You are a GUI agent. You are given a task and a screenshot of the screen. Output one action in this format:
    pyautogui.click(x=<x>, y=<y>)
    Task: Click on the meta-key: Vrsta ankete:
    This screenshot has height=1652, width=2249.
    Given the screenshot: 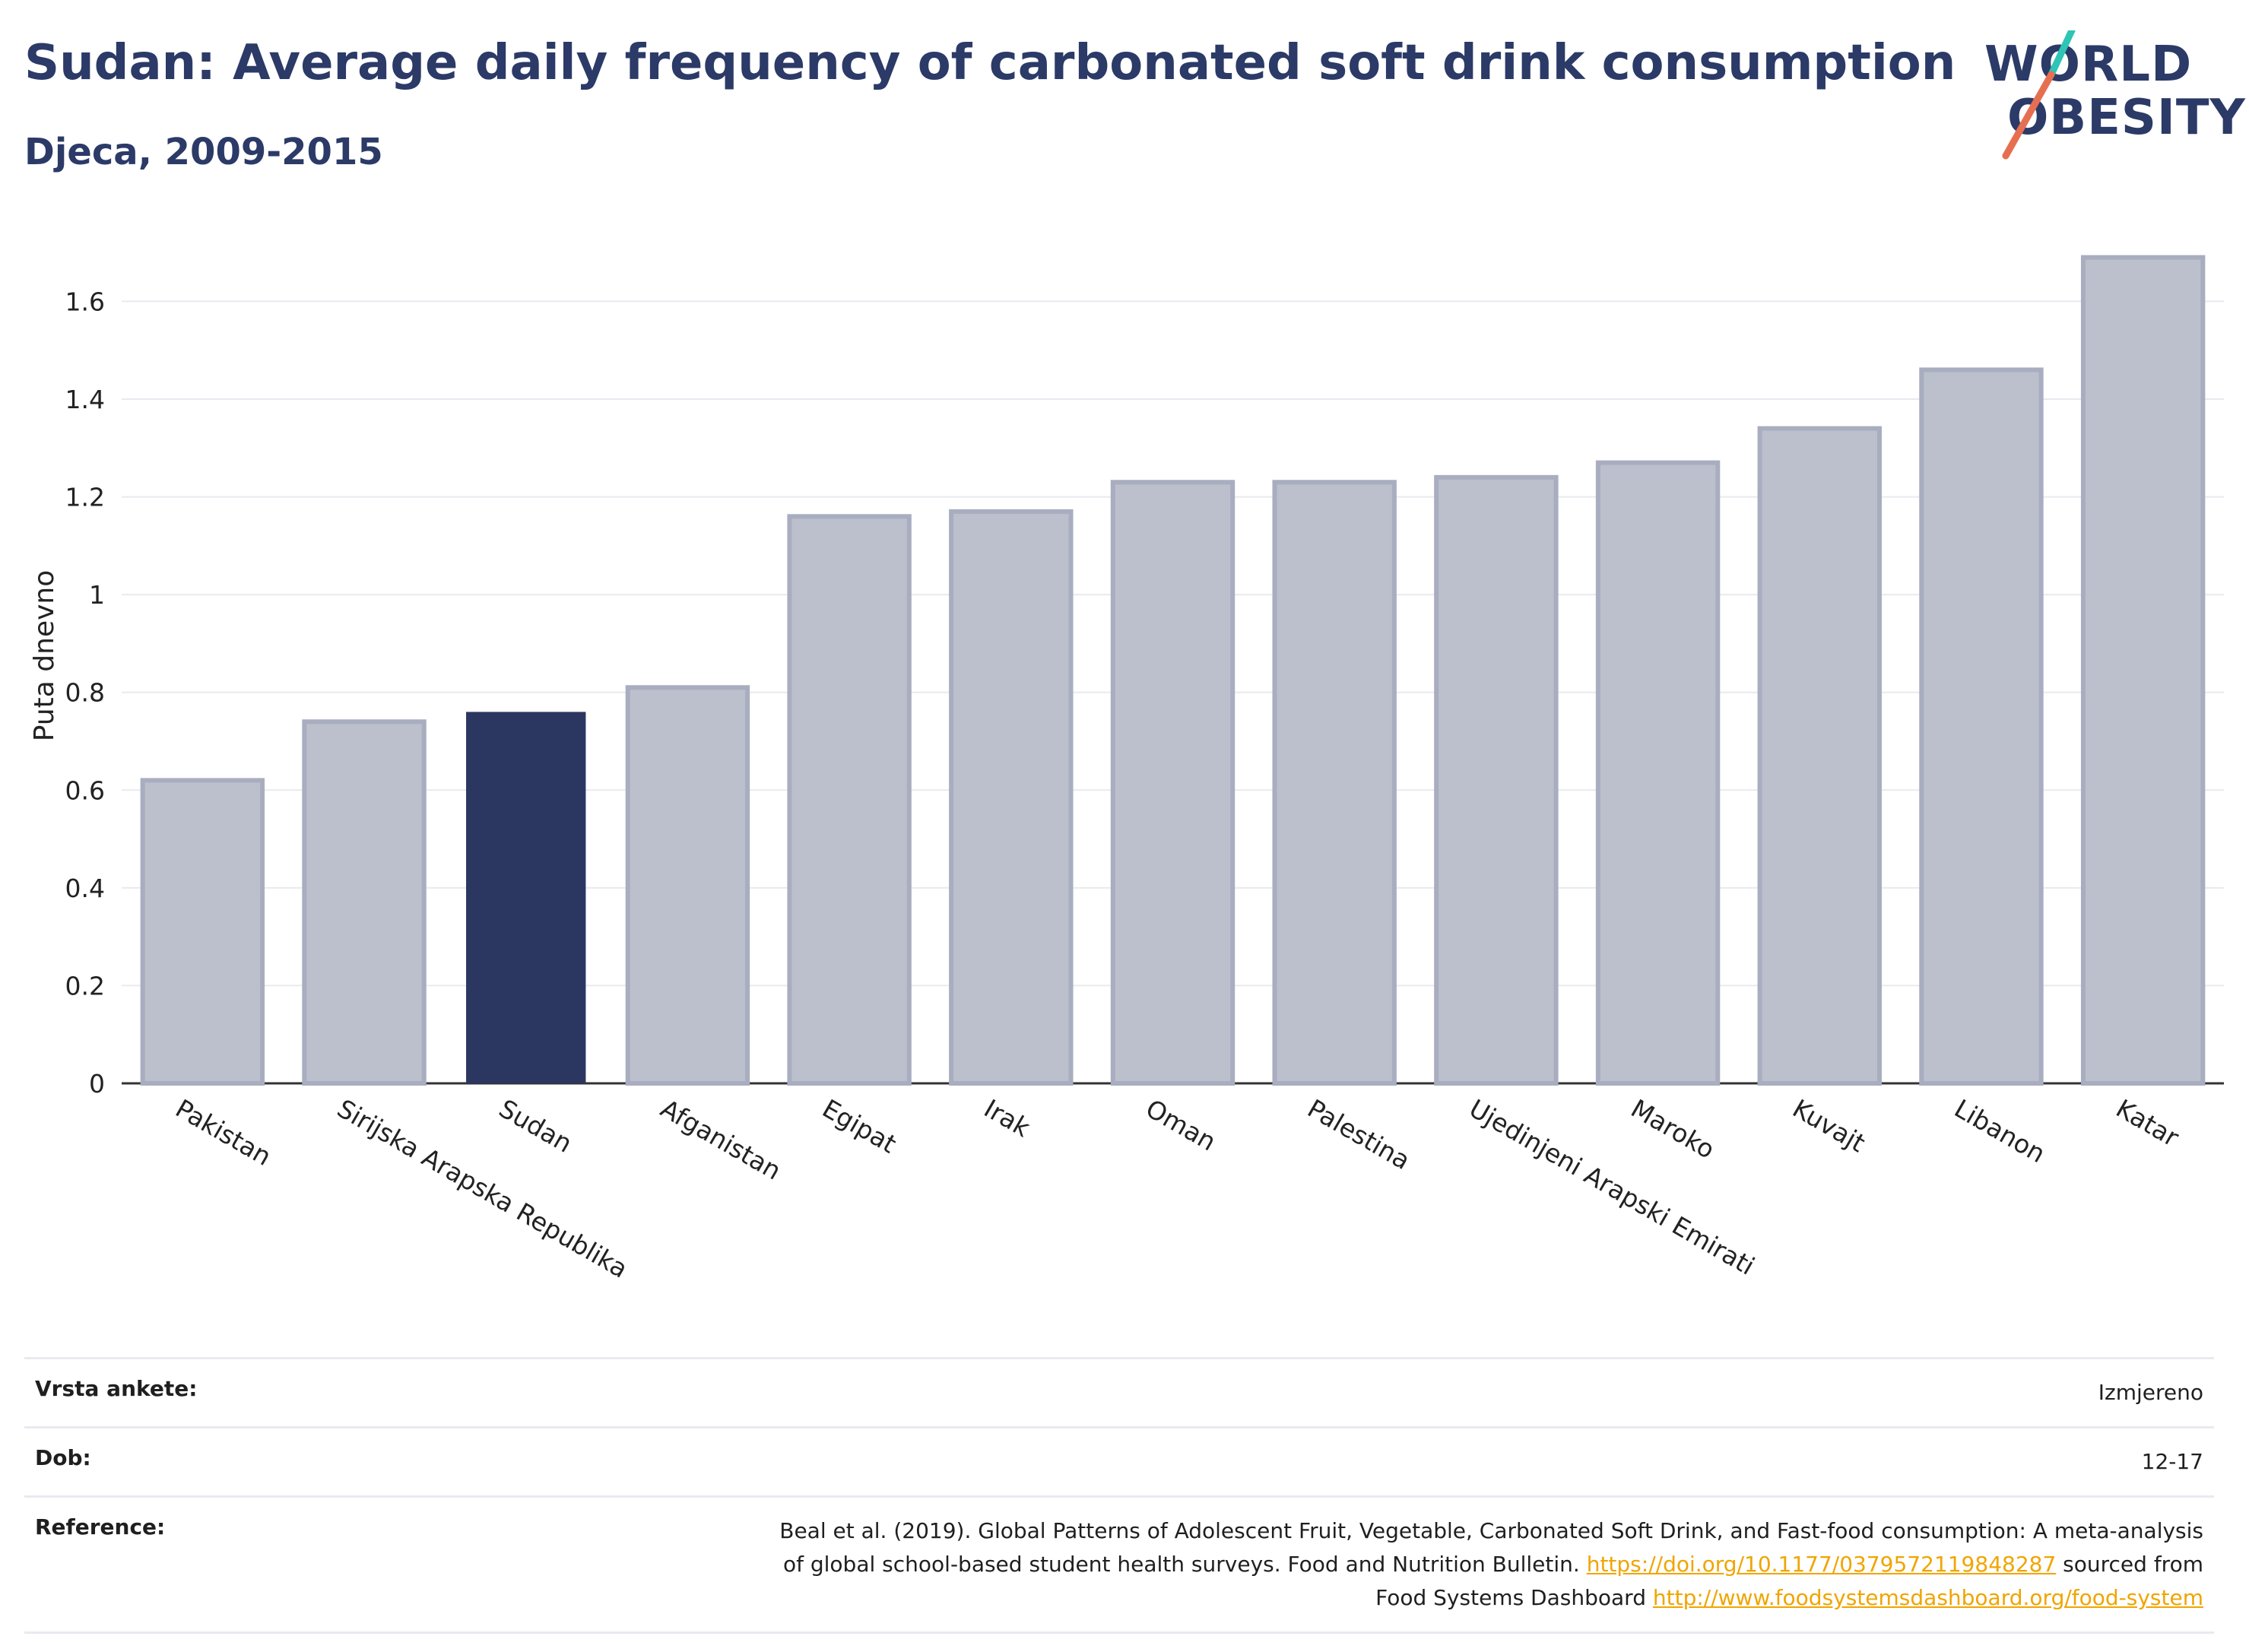 What is the action you would take?
    pyautogui.click(x=116, y=1388)
    